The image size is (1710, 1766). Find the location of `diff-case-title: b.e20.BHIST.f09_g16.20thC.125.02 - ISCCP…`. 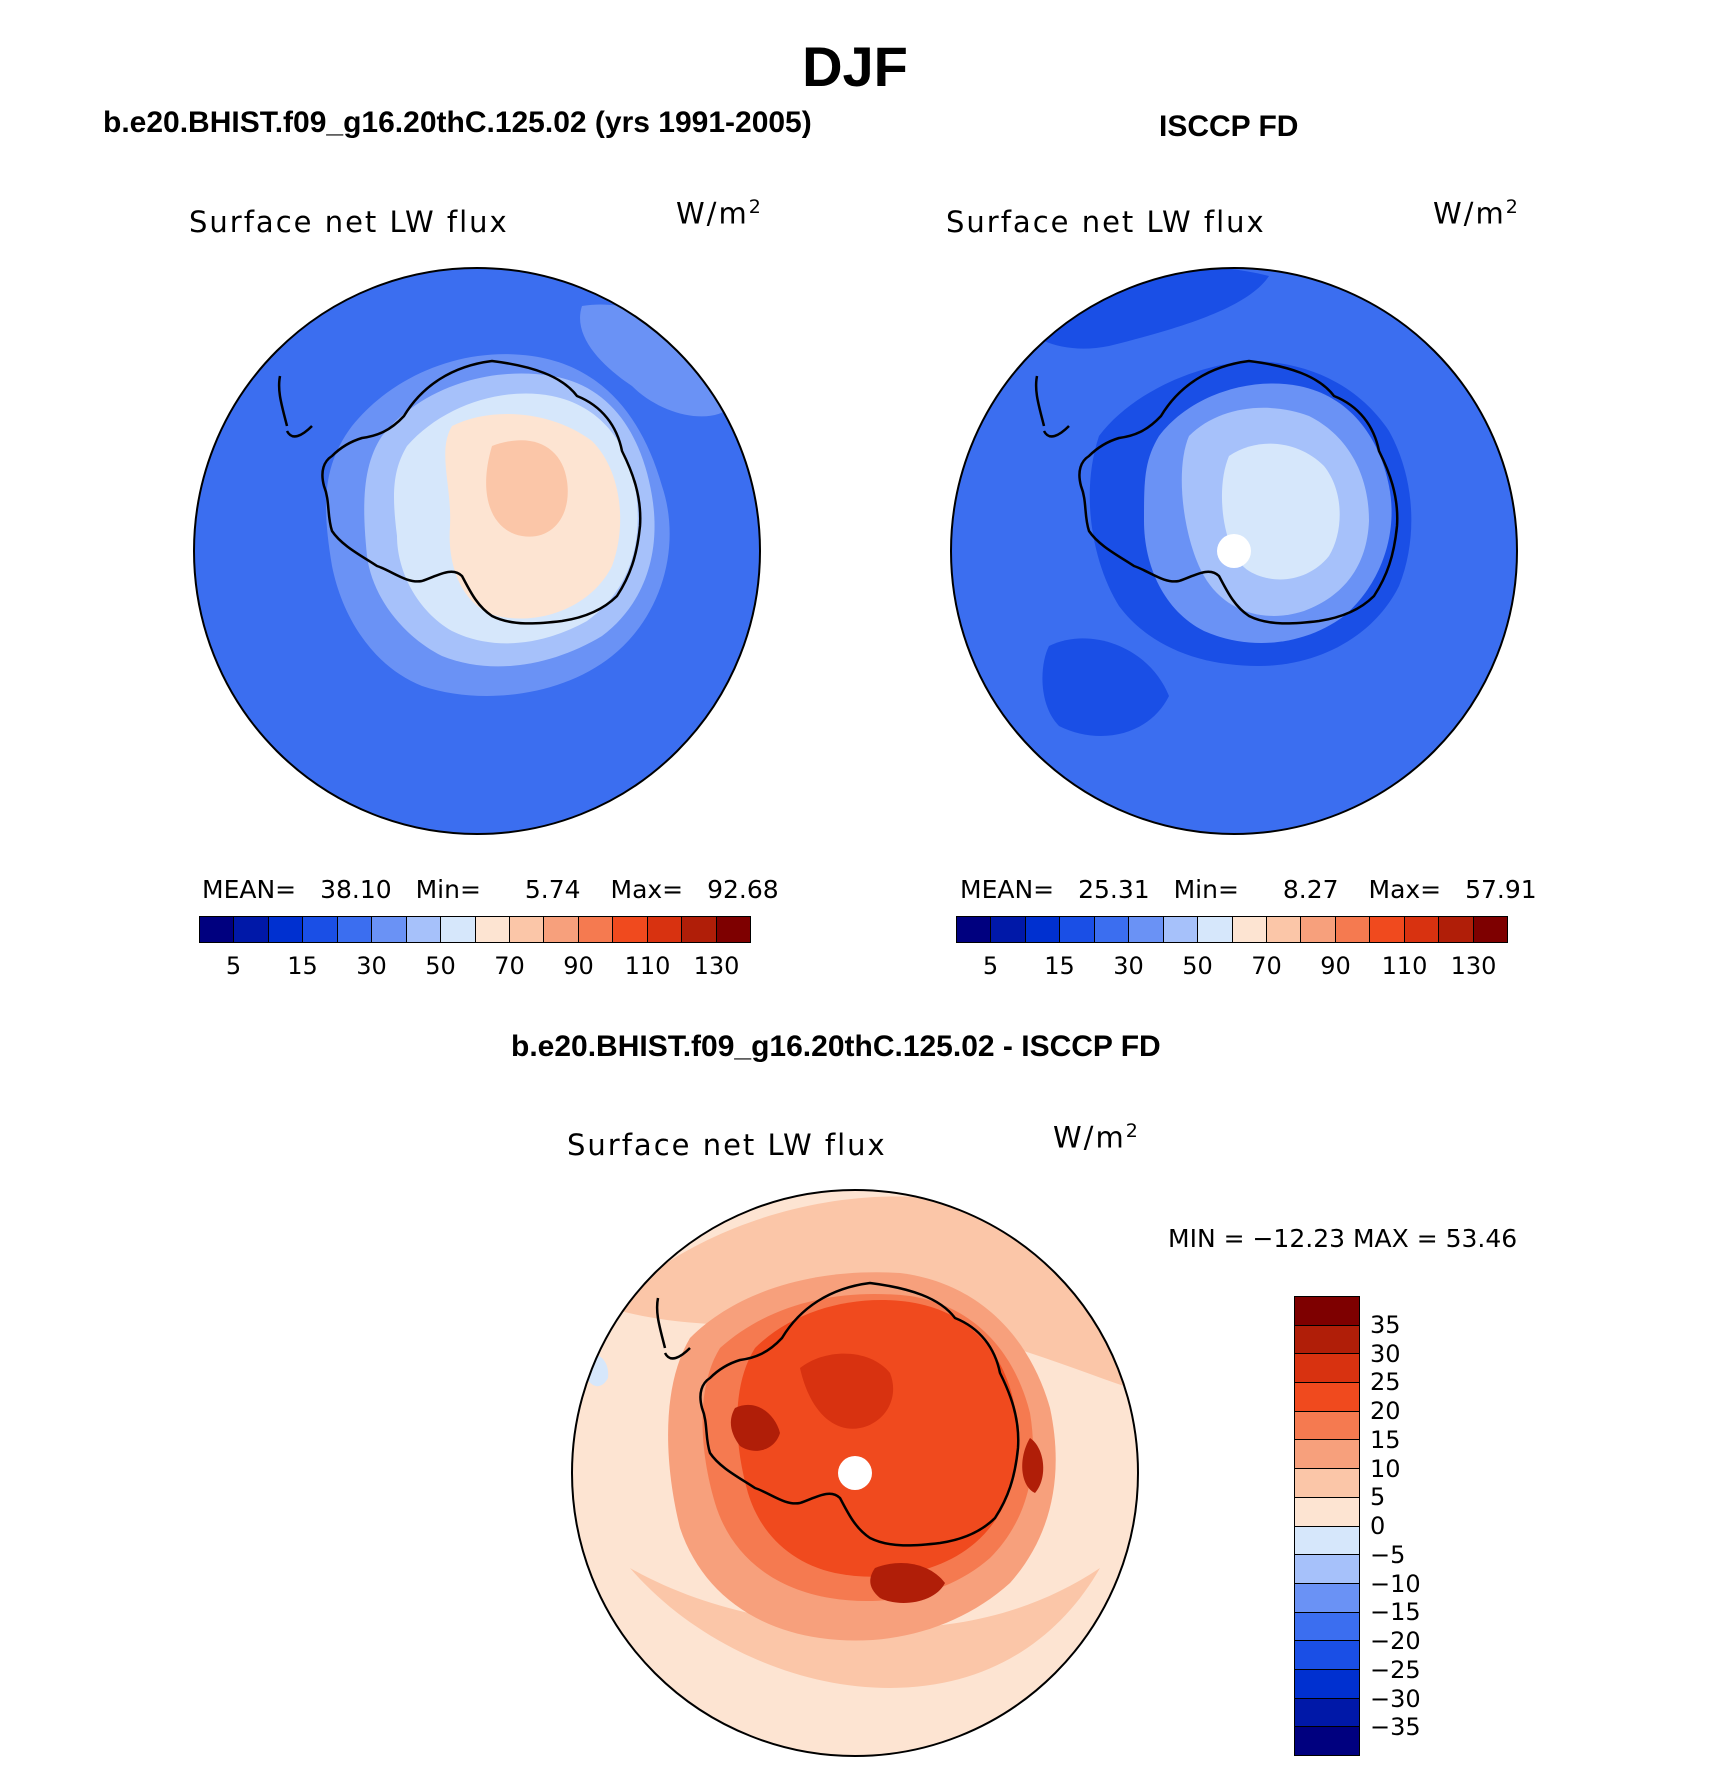

diff-case-title: b.e20.BHIST.f09_g16.20thC.125.02 - ISCCP… is located at coordinates (836, 1046).